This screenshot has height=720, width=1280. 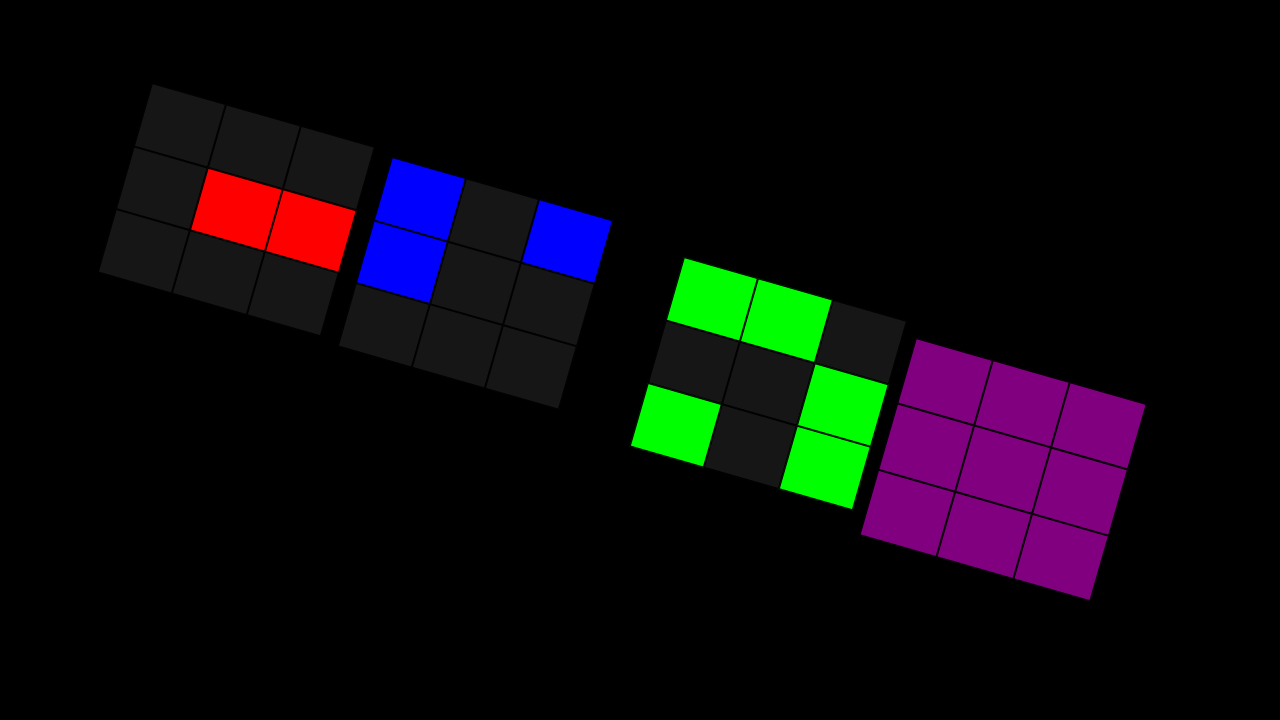 What do you see at coordinates (1003, 470) in the screenshot?
I see `purple-grid` at bounding box center [1003, 470].